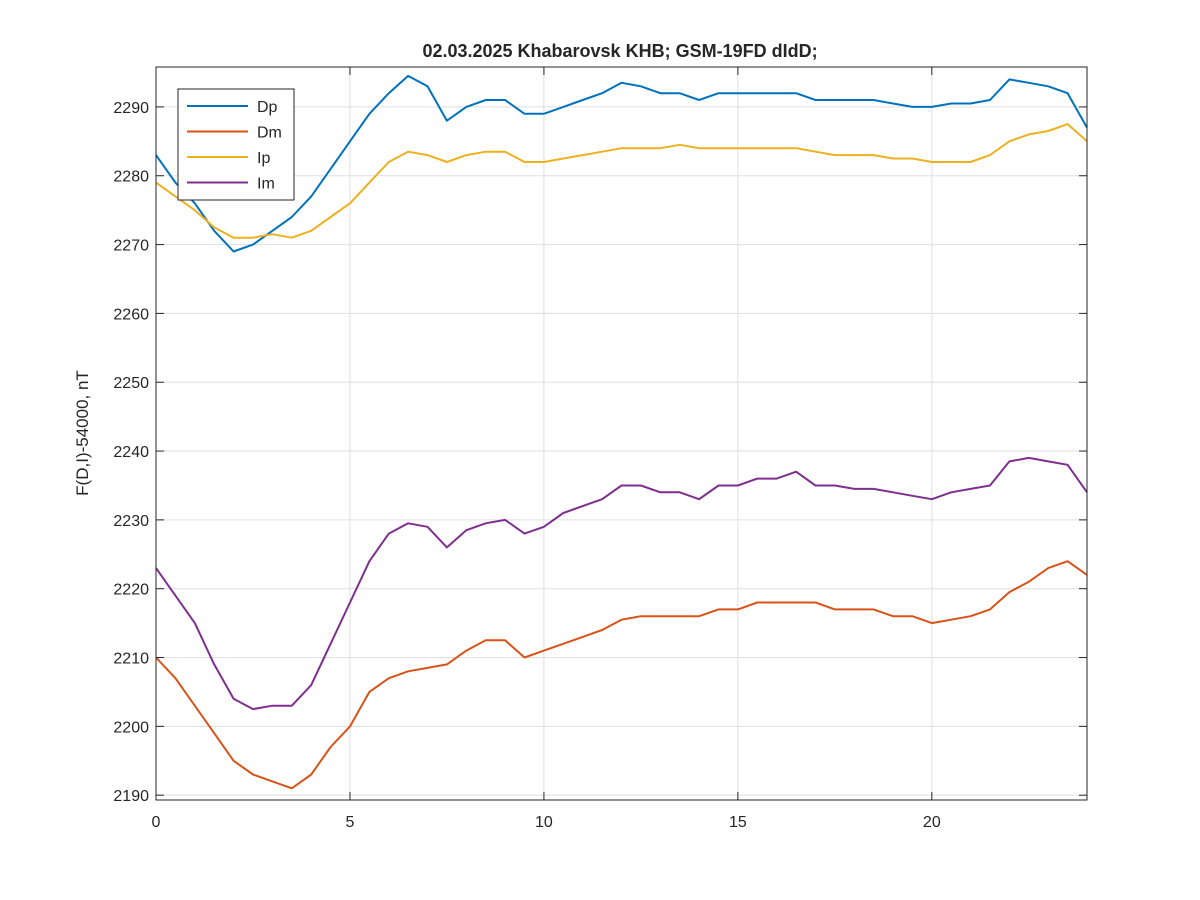  What do you see at coordinates (82, 433) in the screenshot?
I see `y-axis-label: F(D,I)-54000, nT` at bounding box center [82, 433].